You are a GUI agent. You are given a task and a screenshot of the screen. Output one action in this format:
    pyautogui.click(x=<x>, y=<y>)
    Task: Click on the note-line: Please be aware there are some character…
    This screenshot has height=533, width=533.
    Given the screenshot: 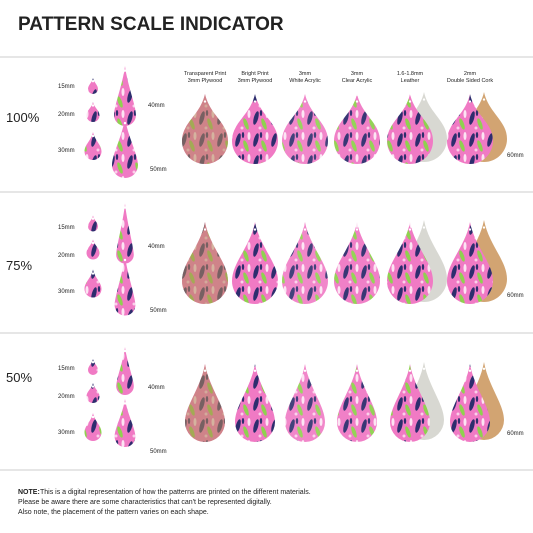 What is the action you would take?
    pyautogui.click(x=145, y=502)
    